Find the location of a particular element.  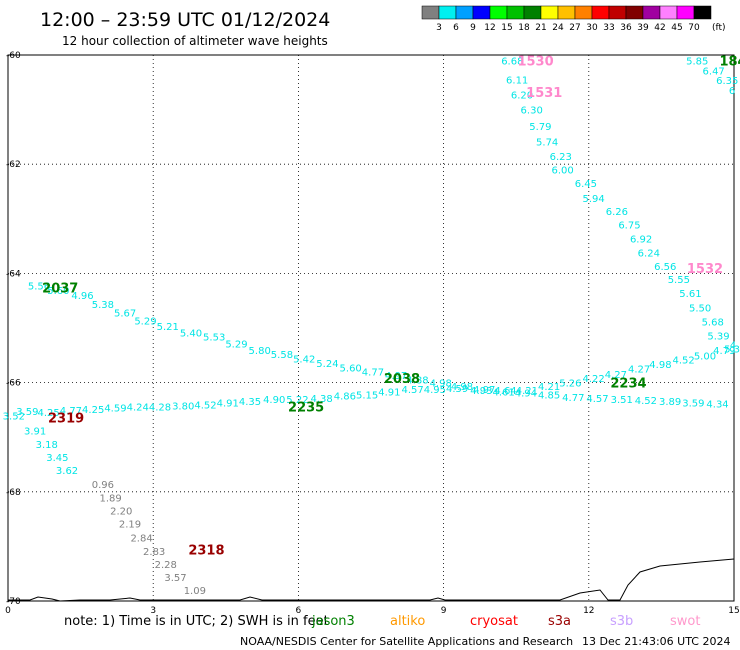

colorbar-label: 21 is located at coordinates (540, 28).